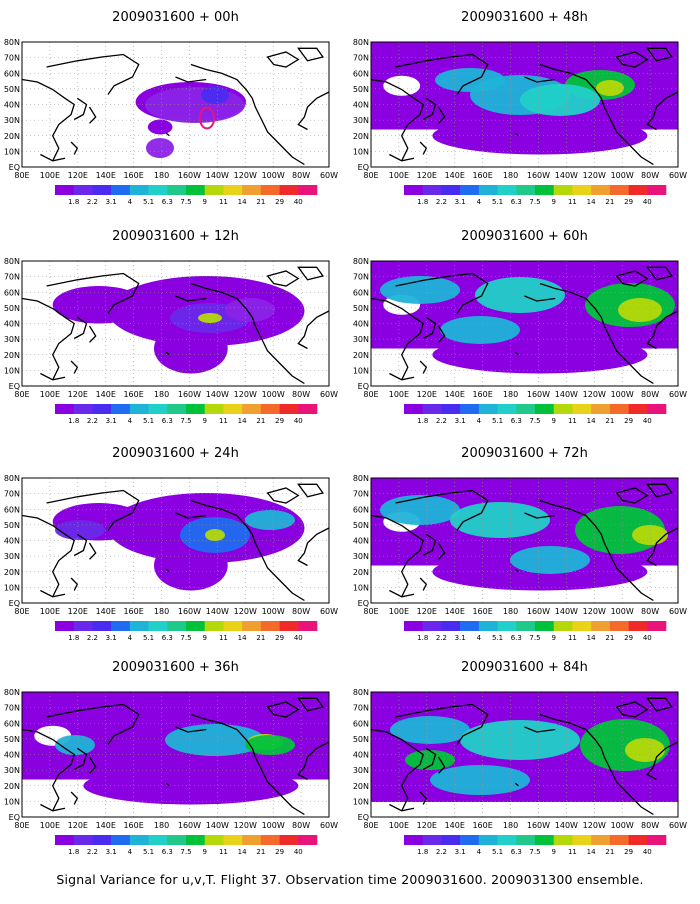  I want to click on lon-tick-label: 100W, so click(622, 394).